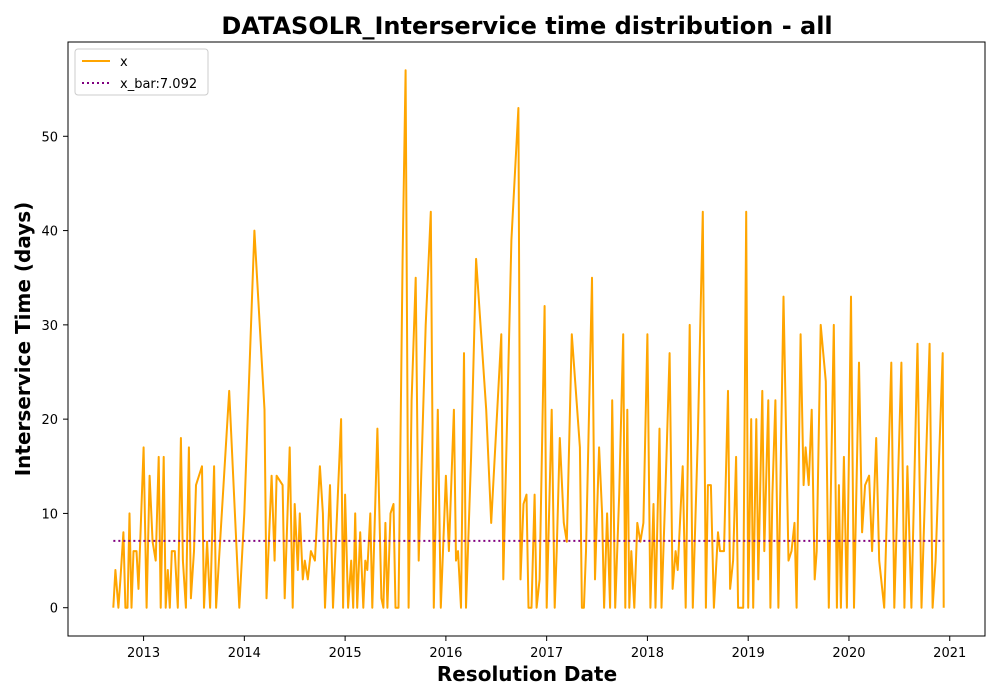 The image size is (1000, 700). Describe the element at coordinates (345, 653) in the screenshot. I see `x-tick-label: 2015` at that location.